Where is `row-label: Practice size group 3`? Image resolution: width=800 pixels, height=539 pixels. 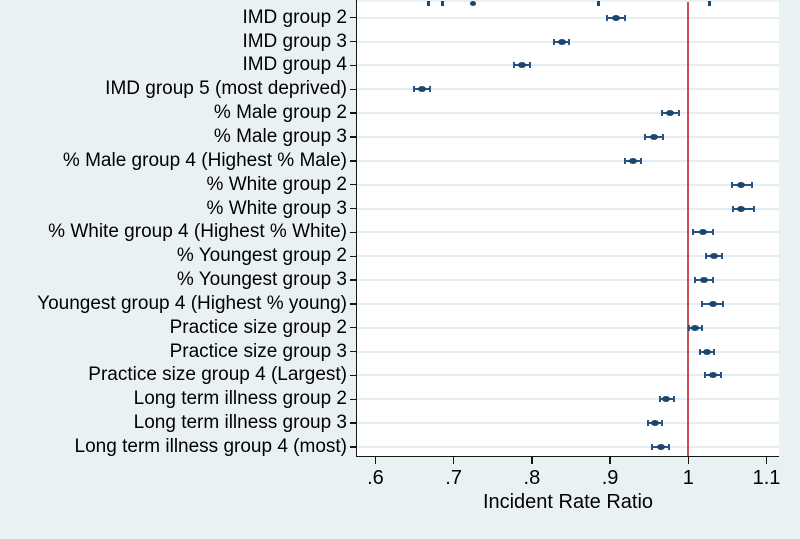 row-label: Practice size group 3 is located at coordinates (258, 351).